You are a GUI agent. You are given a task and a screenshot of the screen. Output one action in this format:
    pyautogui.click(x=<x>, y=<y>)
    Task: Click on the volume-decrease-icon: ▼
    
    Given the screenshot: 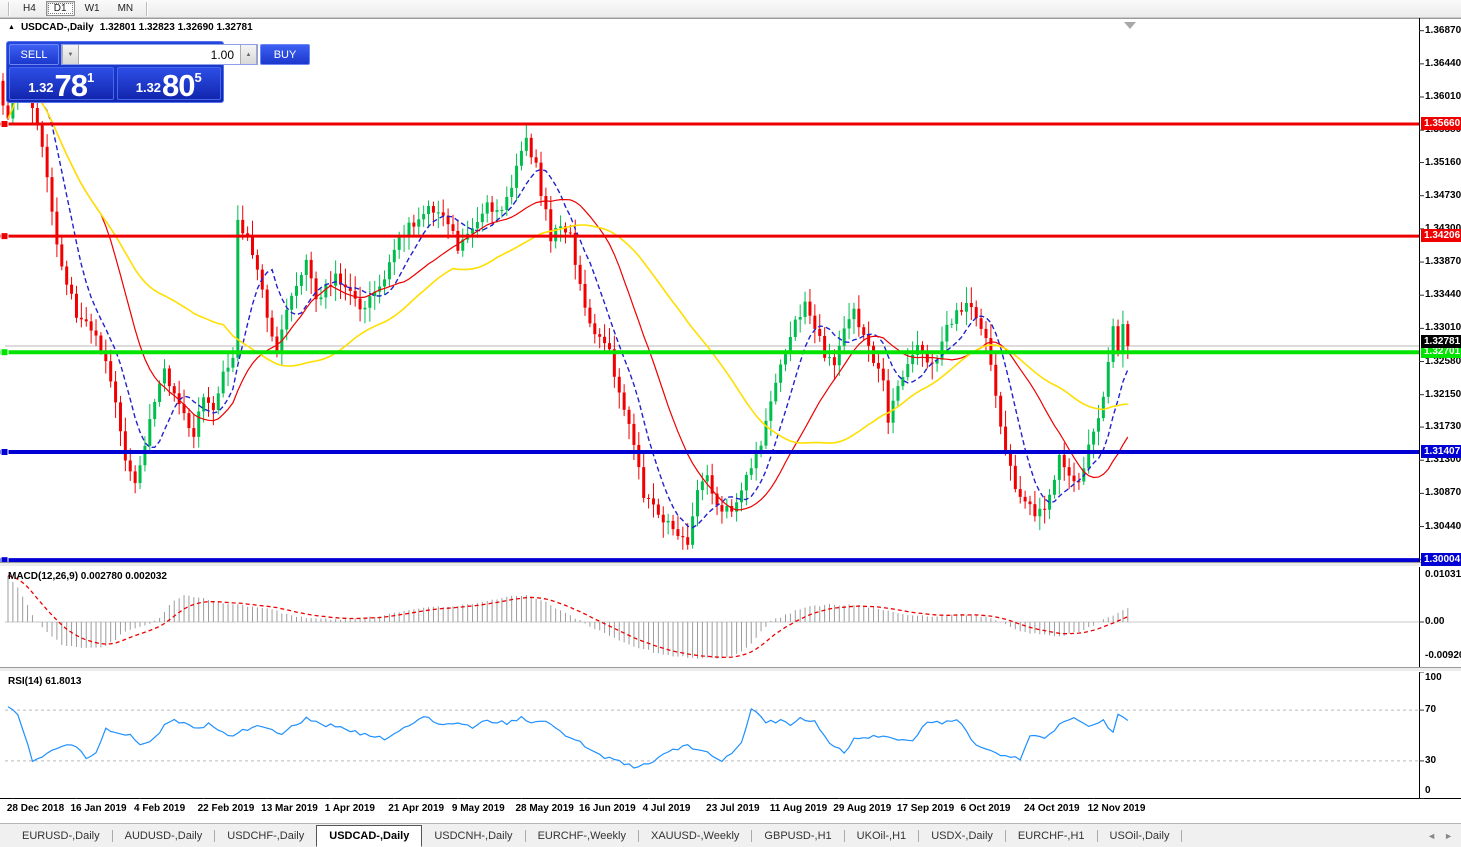 What is the action you would take?
    pyautogui.click(x=70, y=54)
    